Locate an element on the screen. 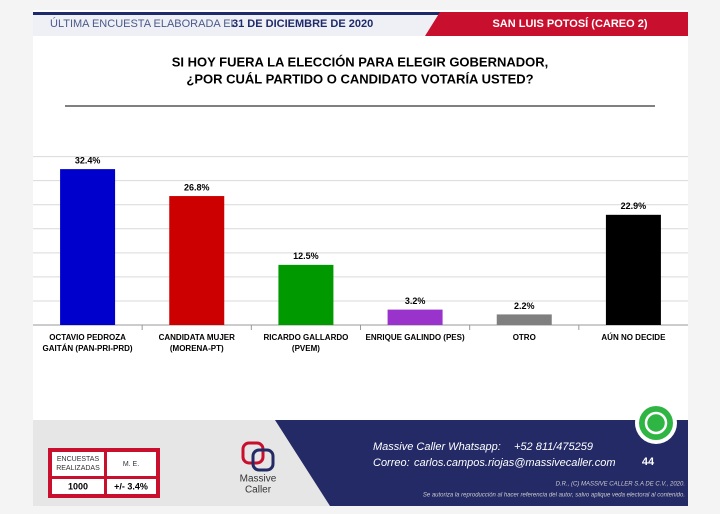 This screenshot has width=720, height=514. header-stripe is located at coordinates (360, 13).